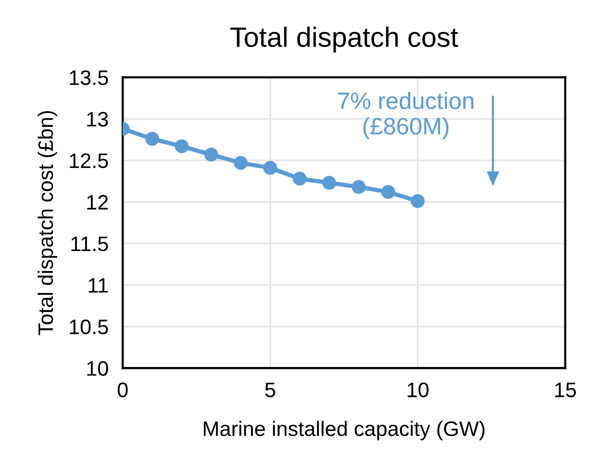  Describe the element at coordinates (344, 39) in the screenshot. I see `chart-title: Total dispatch cost` at that location.